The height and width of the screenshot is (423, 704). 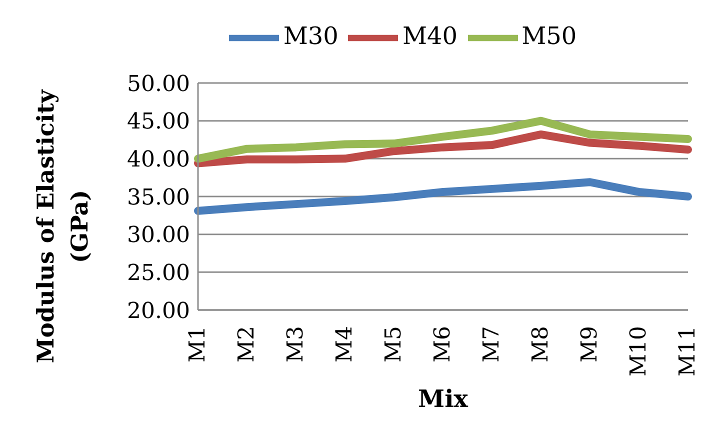 I want to click on x-tick-label: M9, so click(x=590, y=344).